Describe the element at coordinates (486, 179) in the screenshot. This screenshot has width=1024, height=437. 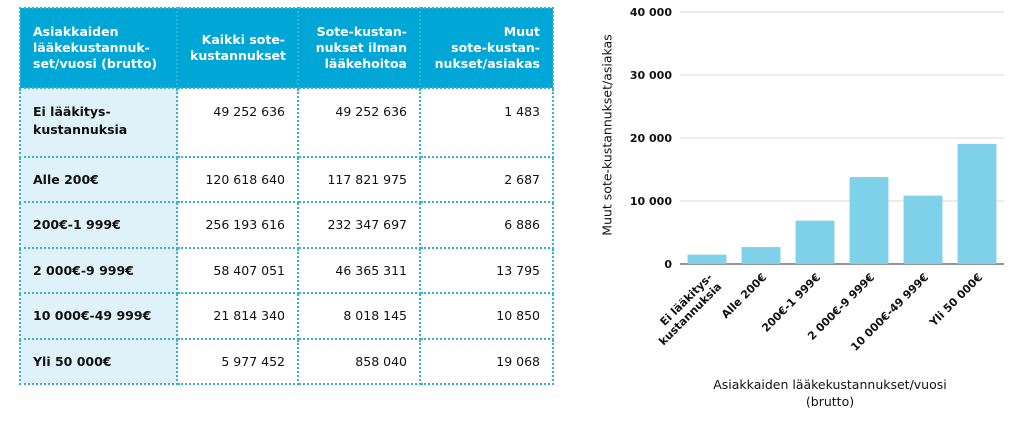
I see `cell-per-client: 2 687` at that location.